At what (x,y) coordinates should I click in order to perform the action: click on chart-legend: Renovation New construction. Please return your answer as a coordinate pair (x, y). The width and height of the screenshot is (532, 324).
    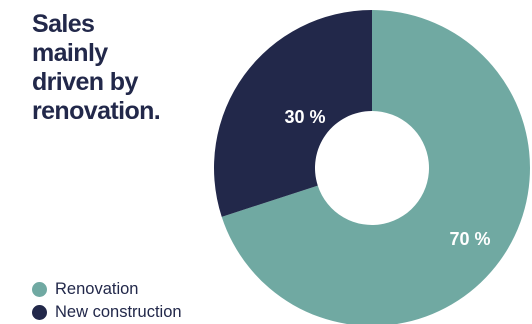
    Looking at the image, I should click on (107, 301).